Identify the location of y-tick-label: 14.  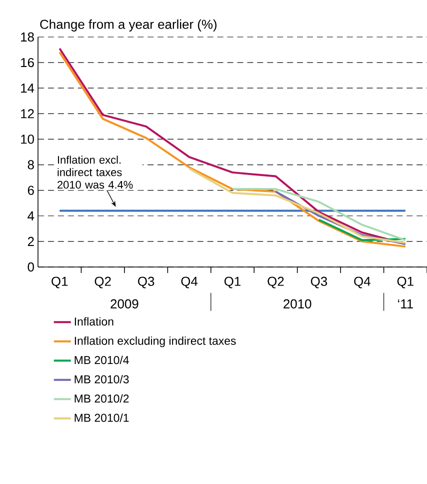
(27, 88).